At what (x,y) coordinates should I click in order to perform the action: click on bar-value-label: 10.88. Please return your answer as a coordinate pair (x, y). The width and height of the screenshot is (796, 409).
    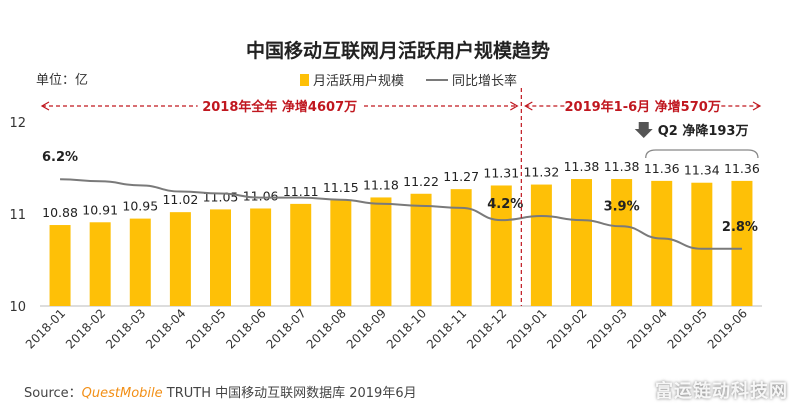
    Looking at the image, I should click on (60, 212).